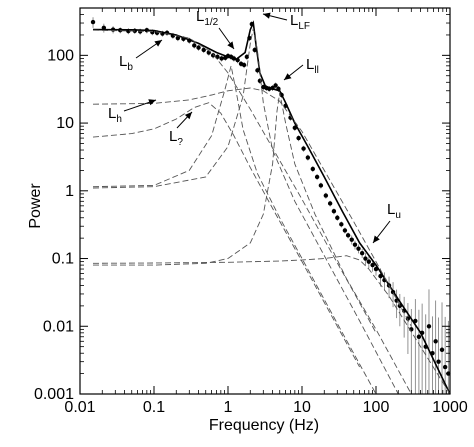 The height and width of the screenshot is (447, 474). What do you see at coordinates (79, 407) in the screenshot?
I see `x-tick-label: 0.01` at bounding box center [79, 407].